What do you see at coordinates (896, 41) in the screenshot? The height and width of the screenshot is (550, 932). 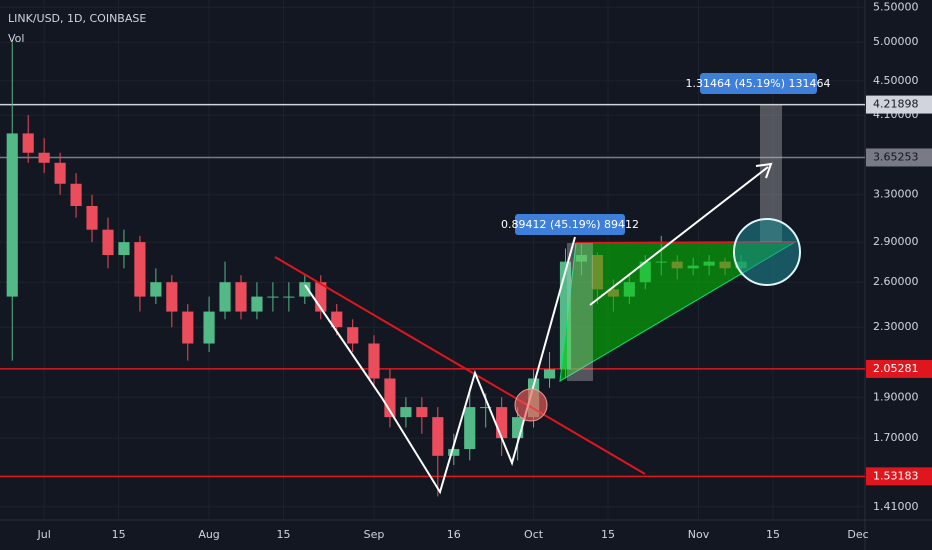 I see `y-tick-label: 5.00000` at bounding box center [896, 41].